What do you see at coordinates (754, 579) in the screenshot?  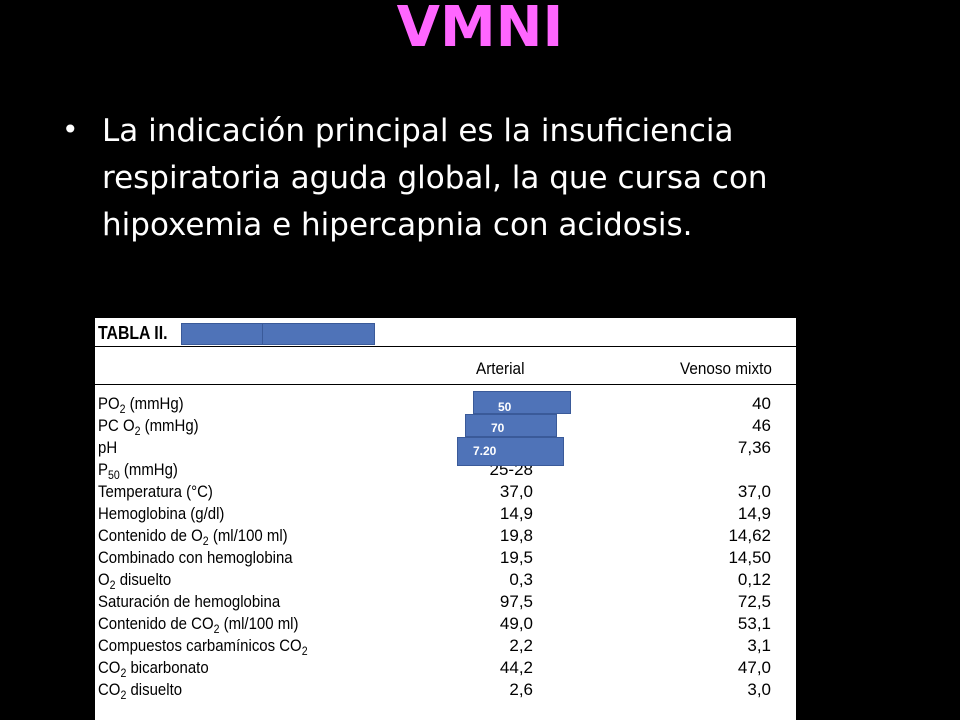 I see `cell-venoso: 0,12` at bounding box center [754, 579].